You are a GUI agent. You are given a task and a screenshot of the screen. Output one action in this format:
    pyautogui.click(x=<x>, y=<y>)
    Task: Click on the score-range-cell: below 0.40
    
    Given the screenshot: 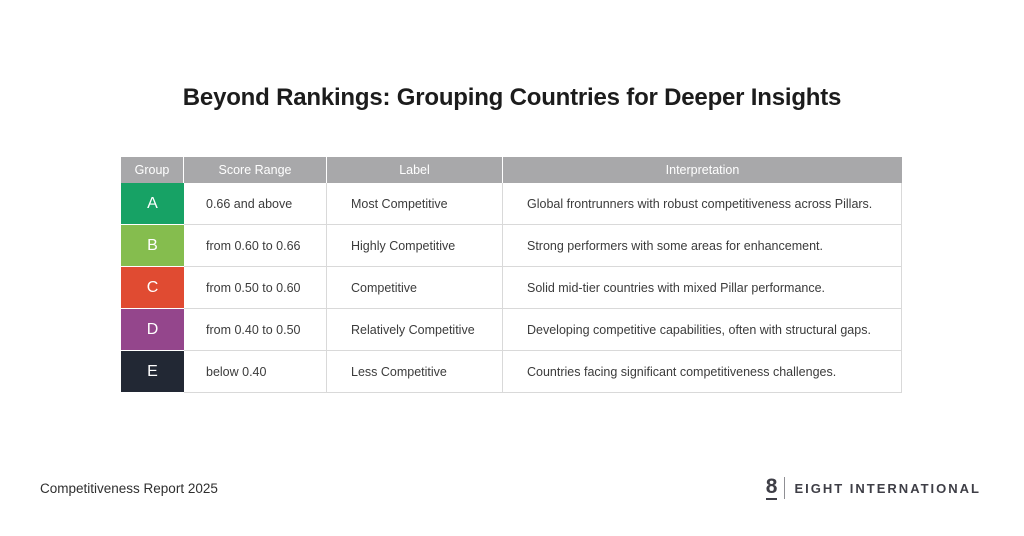 What is the action you would take?
    pyautogui.click(x=255, y=371)
    